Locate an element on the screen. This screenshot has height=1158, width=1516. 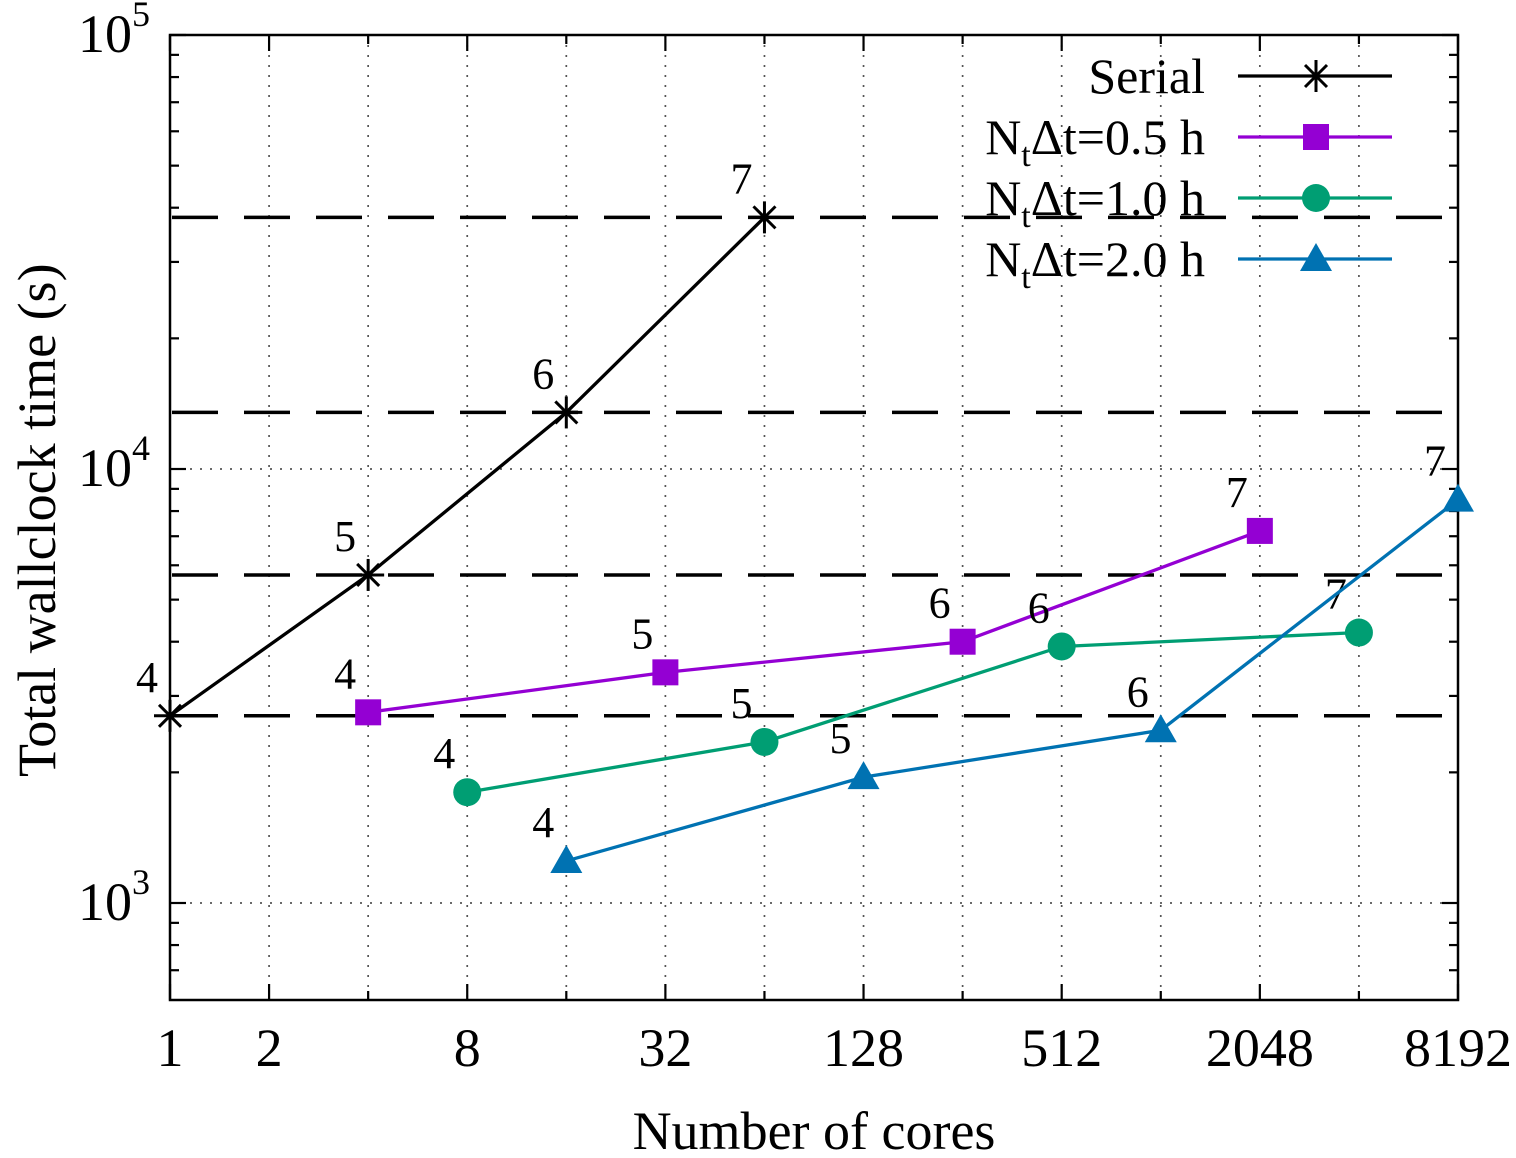
x-tick-label: 128 is located at coordinates (863, 1048).